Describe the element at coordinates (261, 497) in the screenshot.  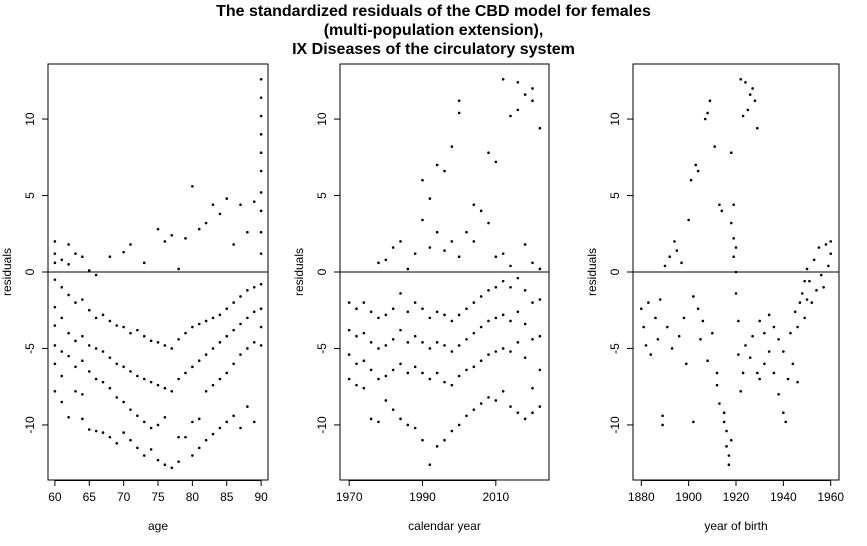
I see `x-tick-label: 90` at that location.